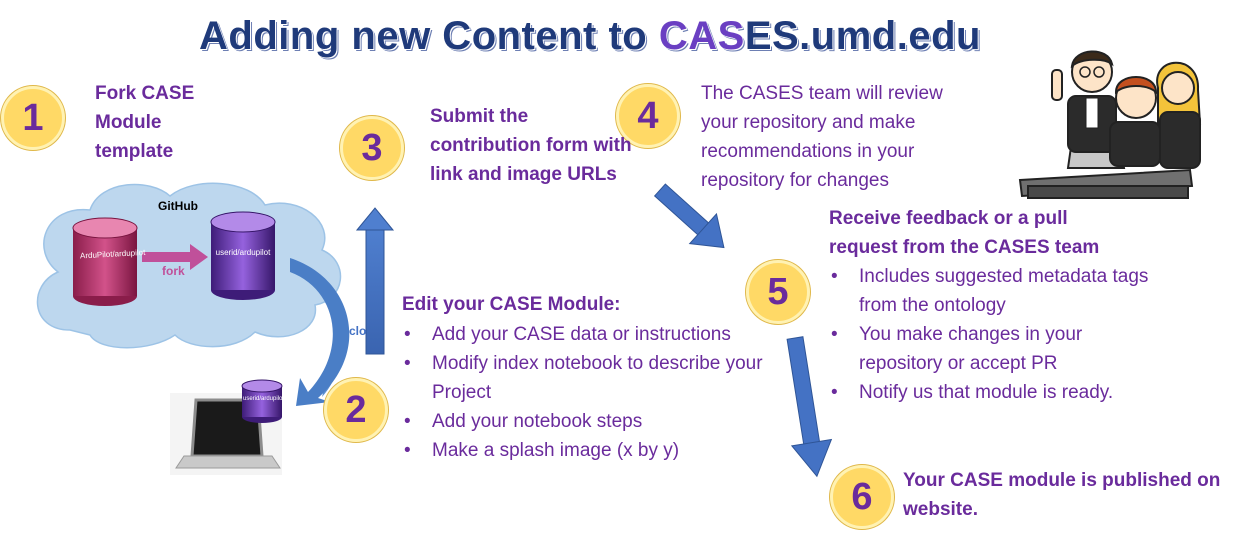 This screenshot has width=1240, height=538. I want to click on down-arrow, so click(809, 407).